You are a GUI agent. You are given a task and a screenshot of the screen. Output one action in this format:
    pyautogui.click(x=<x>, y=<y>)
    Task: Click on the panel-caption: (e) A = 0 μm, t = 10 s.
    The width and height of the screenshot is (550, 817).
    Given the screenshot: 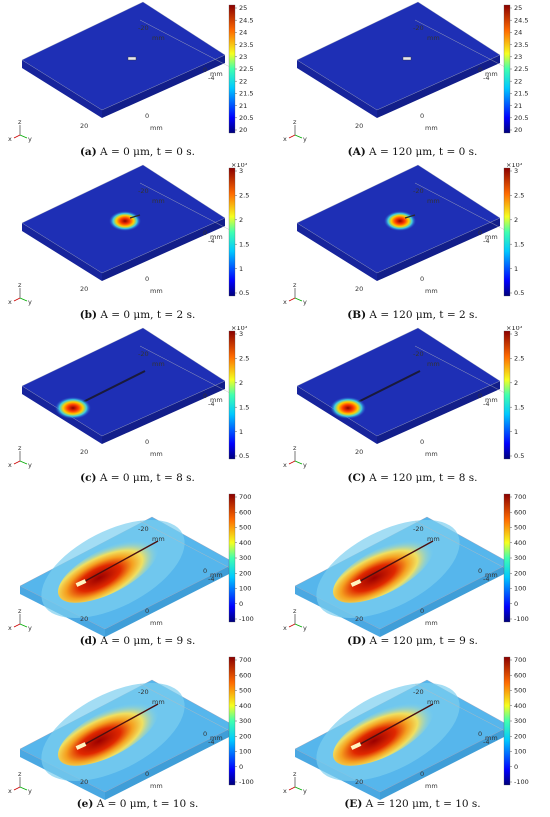 What is the action you would take?
    pyautogui.click(x=137, y=804)
    